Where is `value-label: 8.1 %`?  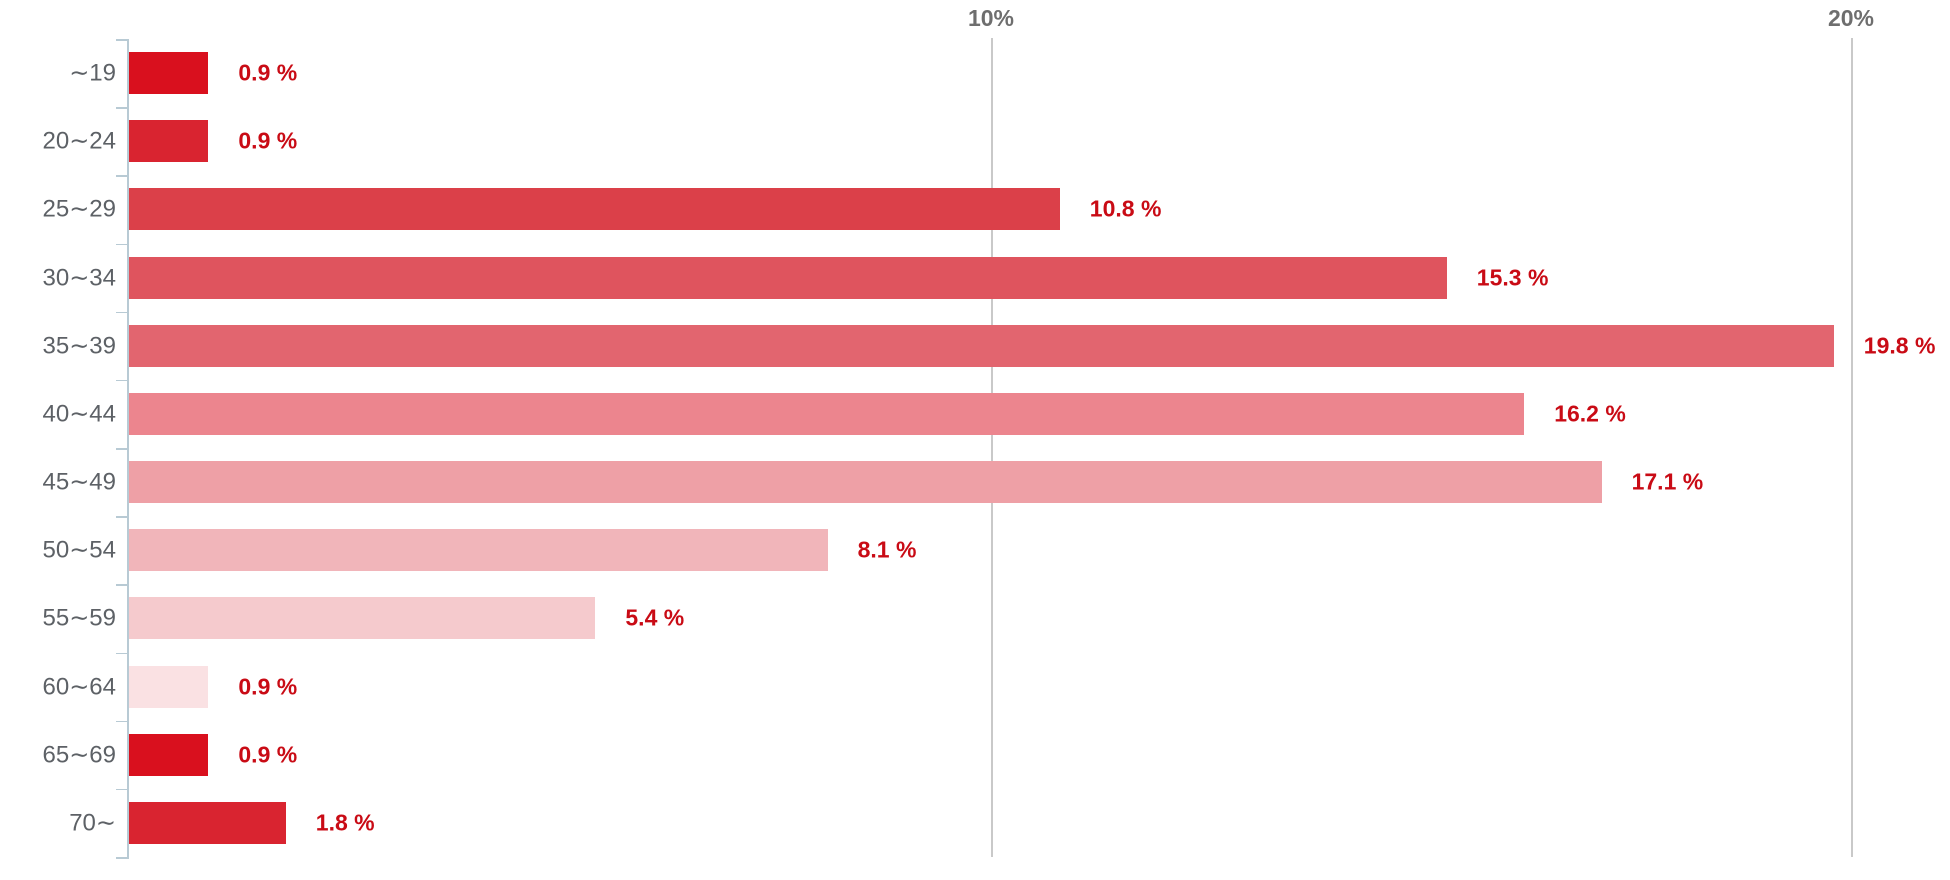 value-label: 8.1 % is located at coordinates (887, 549).